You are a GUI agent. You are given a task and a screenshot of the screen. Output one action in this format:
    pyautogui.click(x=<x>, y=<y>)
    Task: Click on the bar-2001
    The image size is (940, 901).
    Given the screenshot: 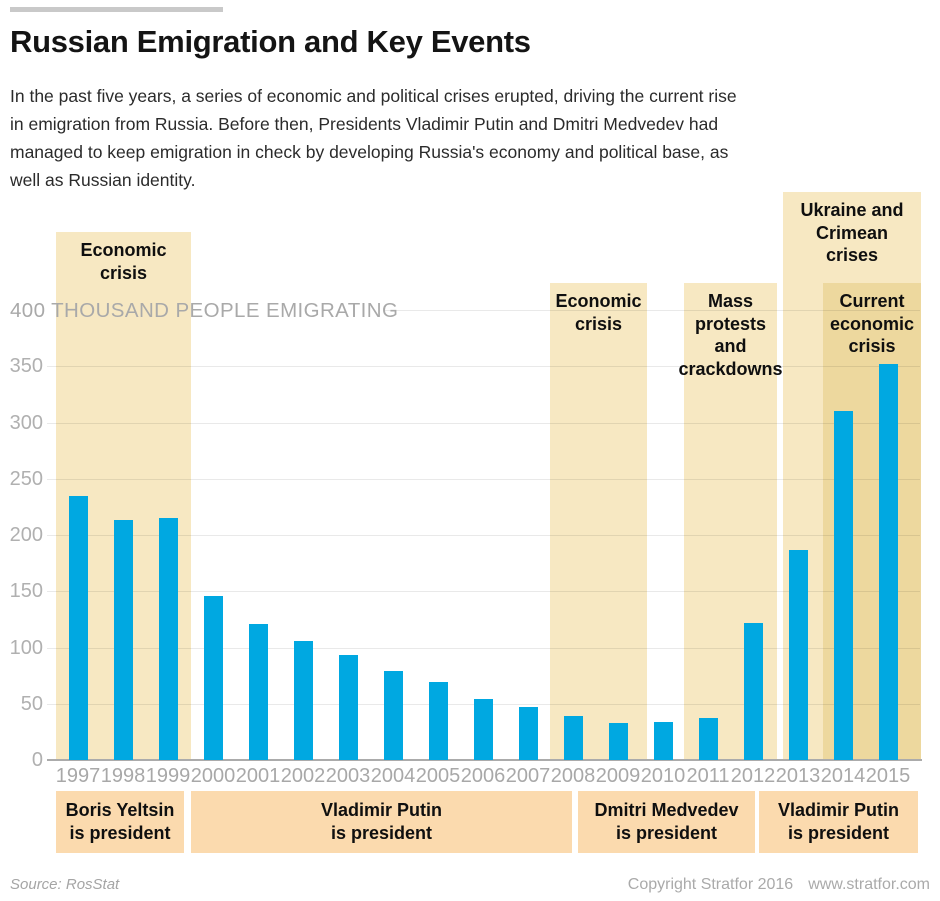 What is the action you would take?
    pyautogui.click(x=258, y=691)
    